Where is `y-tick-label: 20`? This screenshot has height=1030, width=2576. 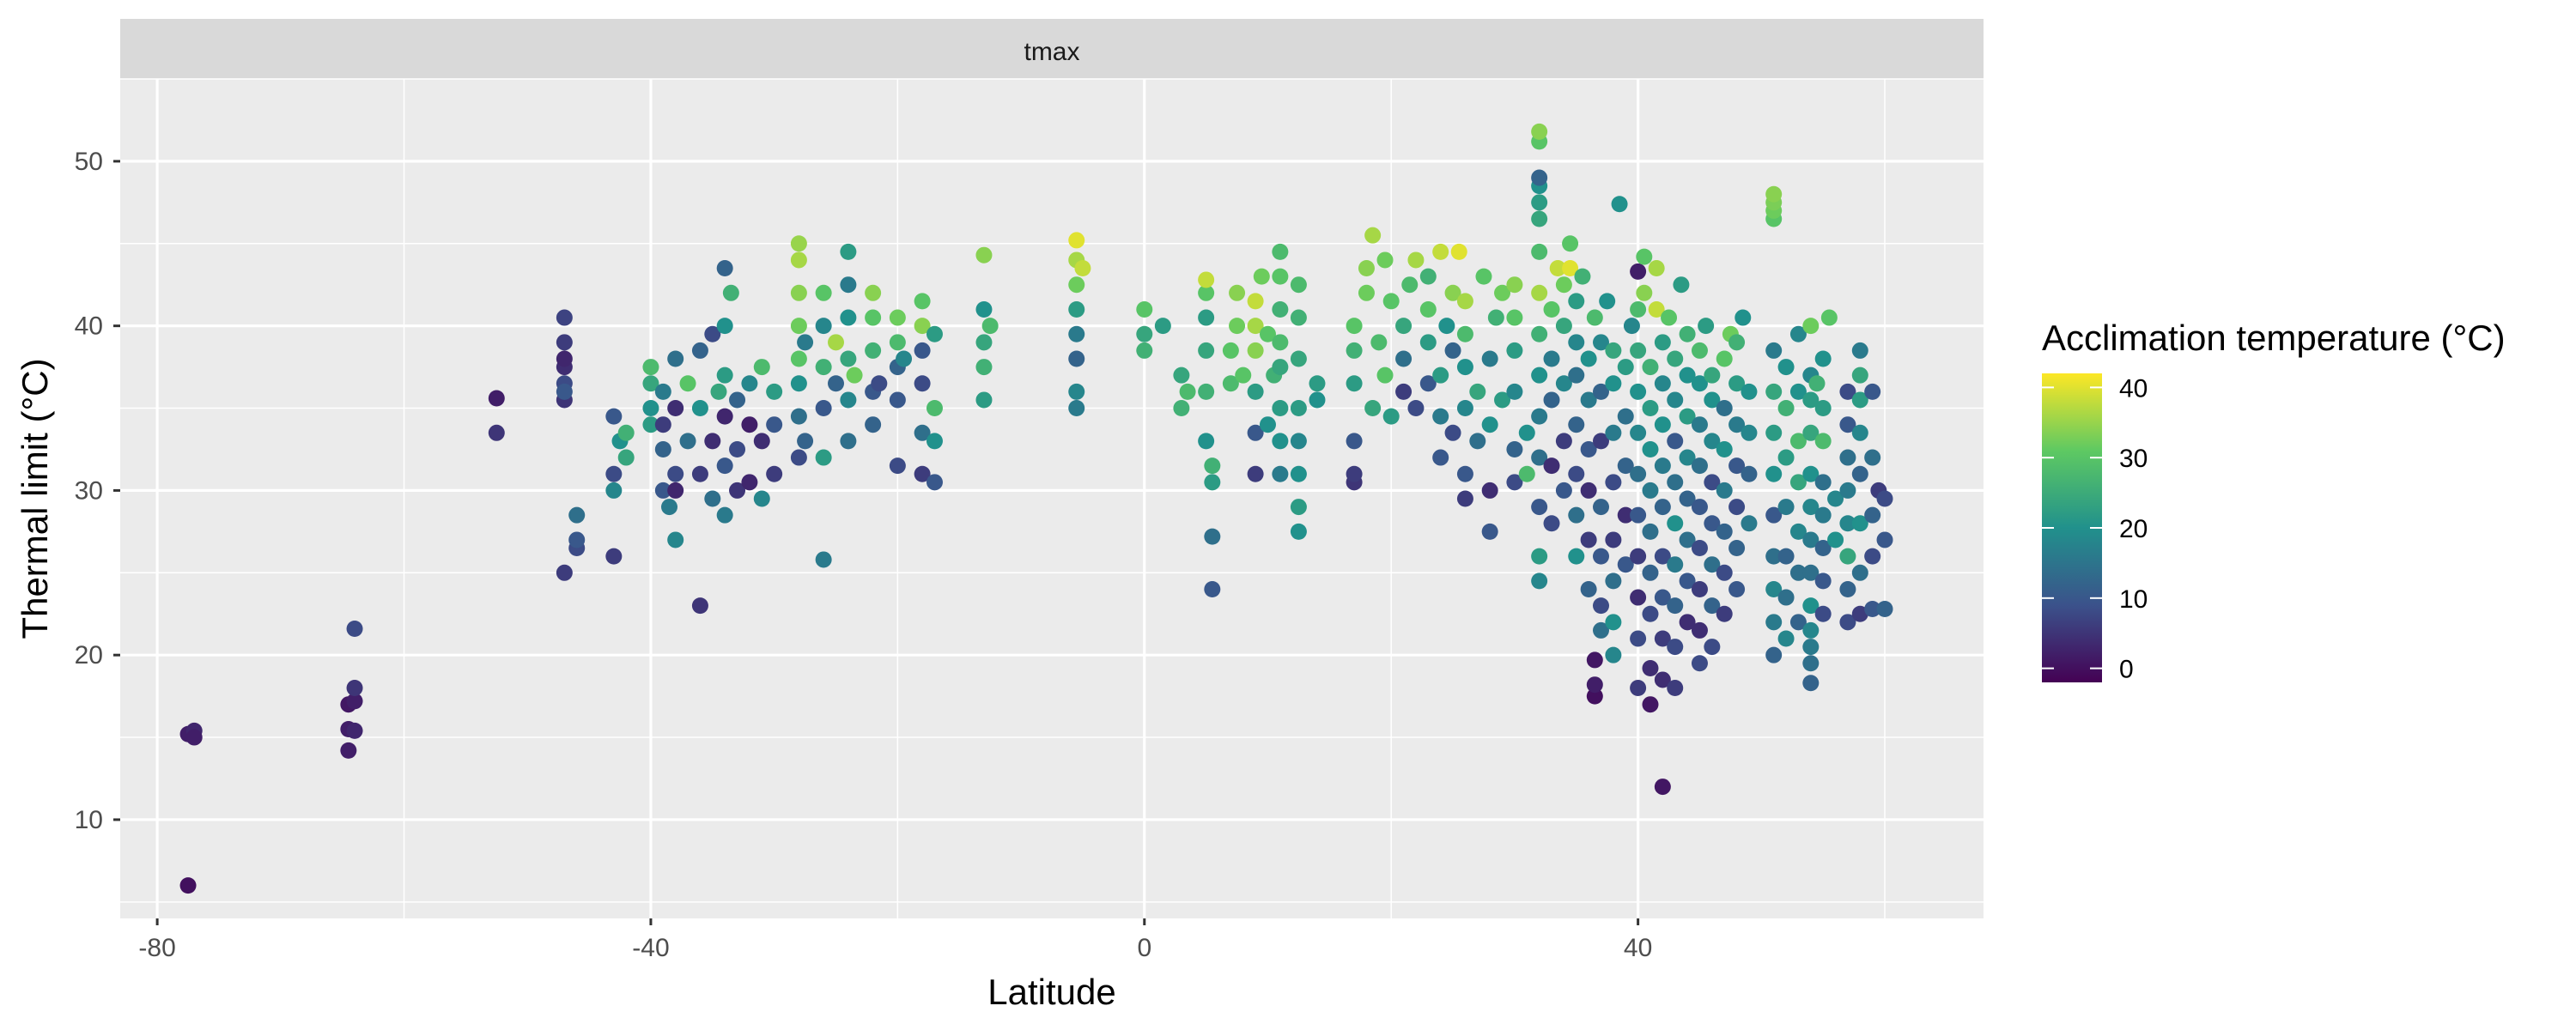 y-tick-label: 20 is located at coordinates (89, 655).